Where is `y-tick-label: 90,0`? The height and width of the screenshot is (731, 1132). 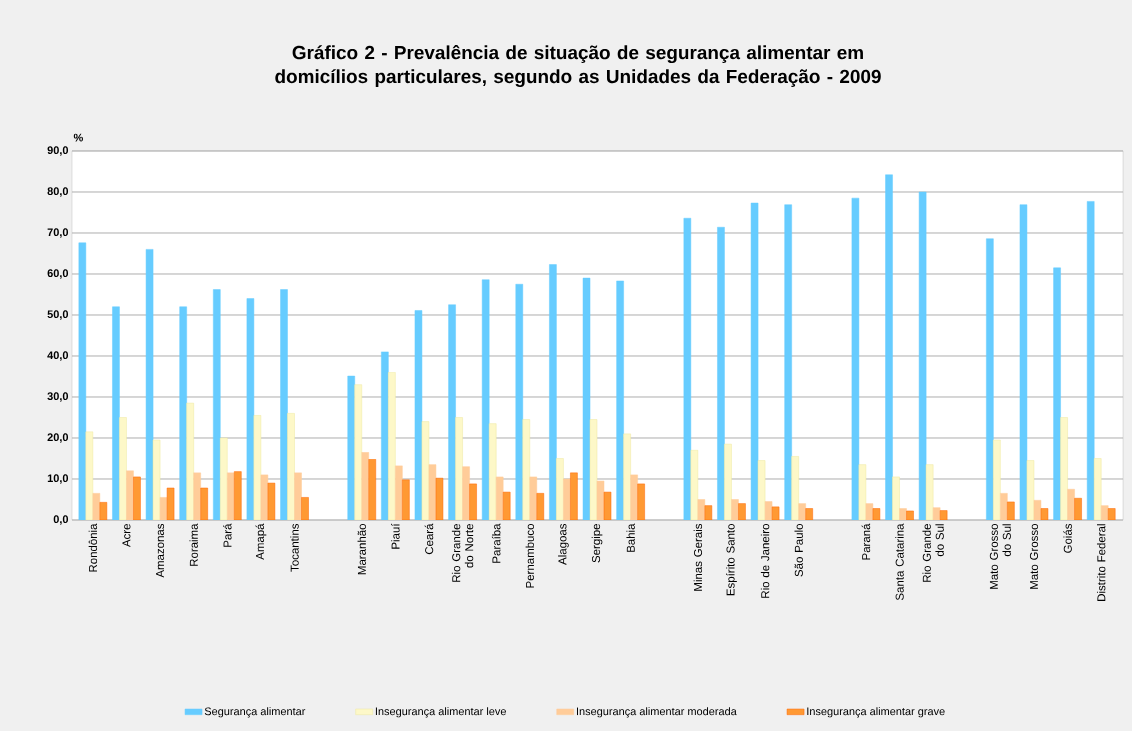
y-tick-label: 90,0 is located at coordinates (58, 151).